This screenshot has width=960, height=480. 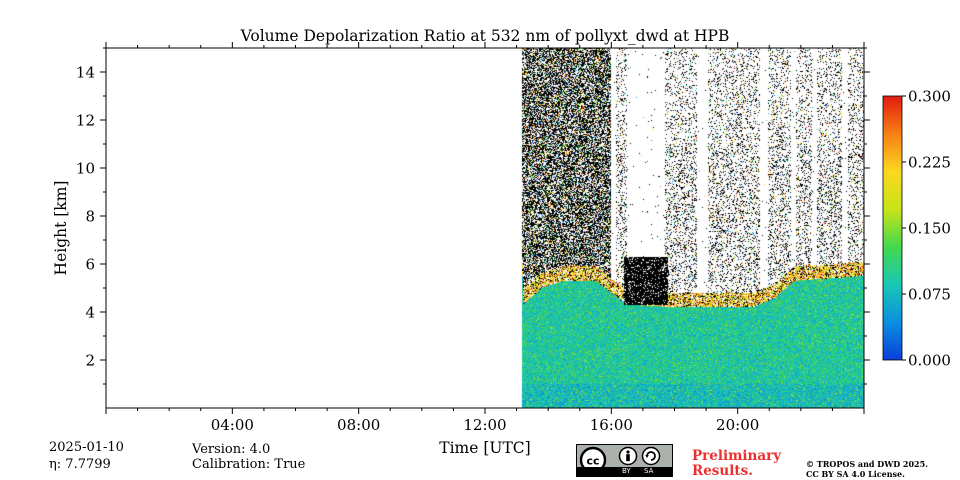 What do you see at coordinates (649, 471) in the screenshot?
I see `cc-sa-text: SA` at bounding box center [649, 471].